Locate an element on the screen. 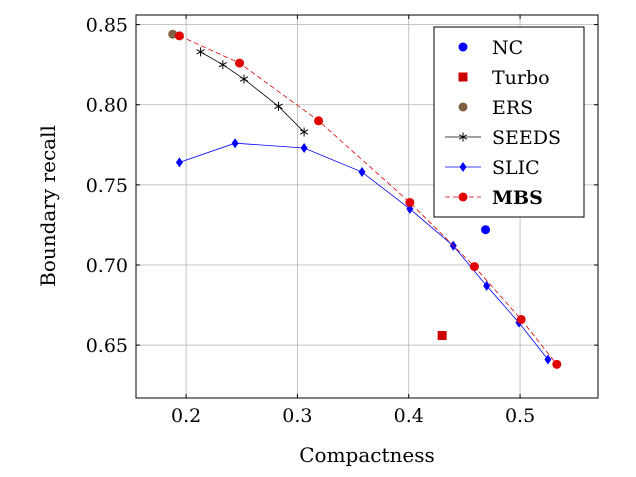  legend-item-ers: ERS is located at coordinates (495, 108).